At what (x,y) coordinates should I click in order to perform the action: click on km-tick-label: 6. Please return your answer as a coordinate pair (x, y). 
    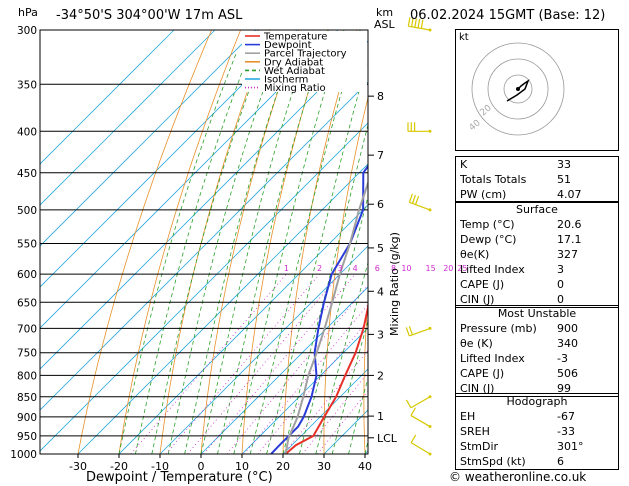
    Looking at the image, I should click on (380, 204).